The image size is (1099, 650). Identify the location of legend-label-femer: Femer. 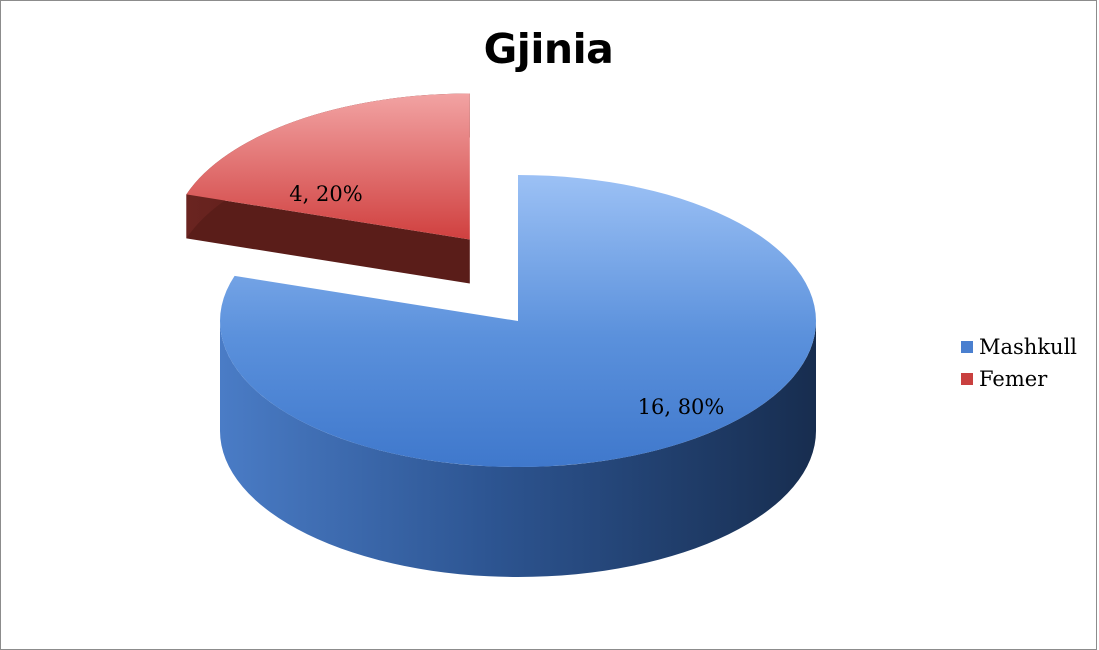
(1013, 379).